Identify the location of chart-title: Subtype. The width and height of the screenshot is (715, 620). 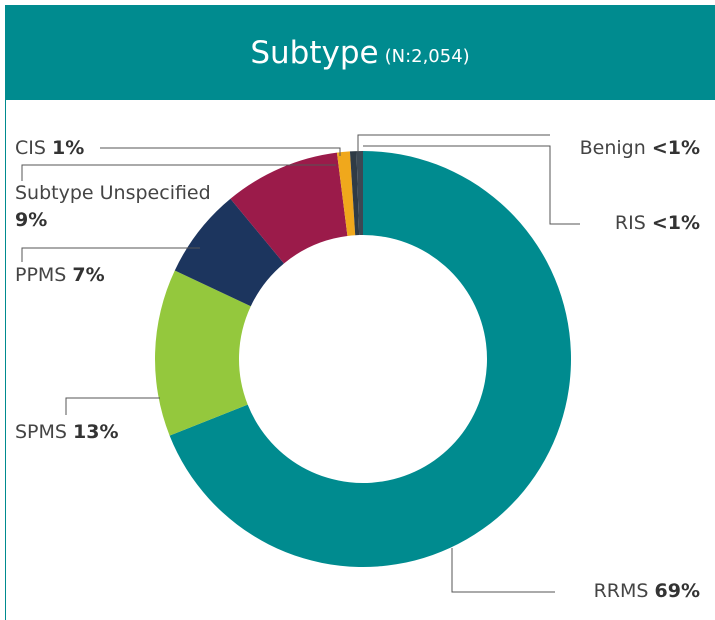
(314, 52).